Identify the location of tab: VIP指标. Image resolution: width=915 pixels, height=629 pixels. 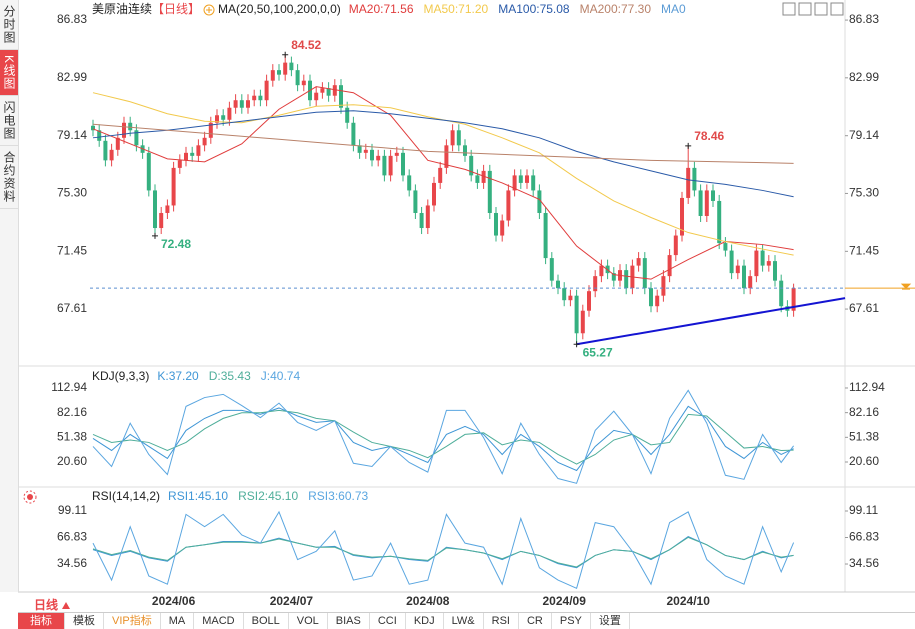
(132, 621).